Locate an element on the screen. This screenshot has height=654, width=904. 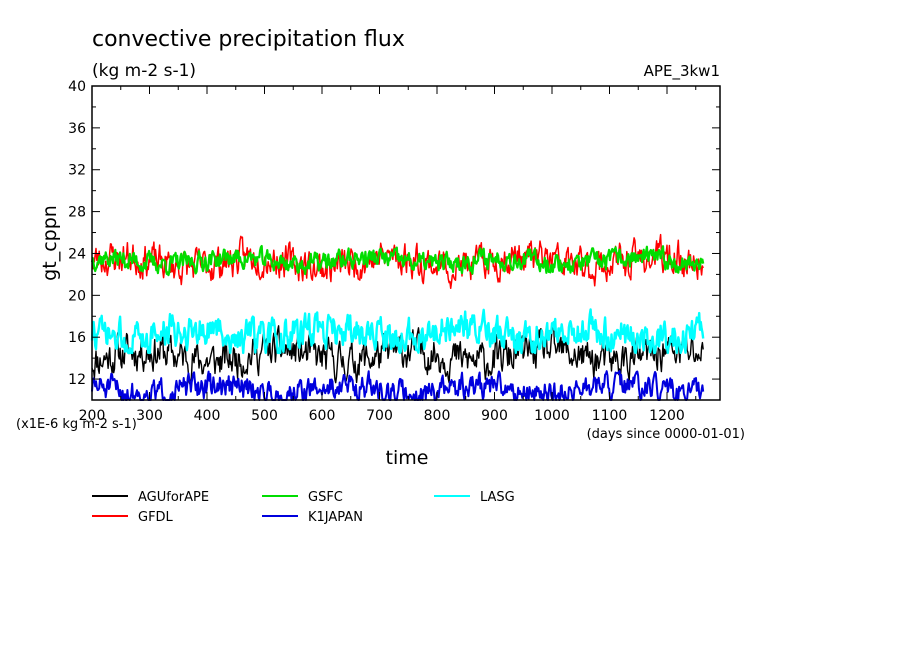
y-scale-note: (x1E-6 kg m-2 s-1) is located at coordinates (76, 424).